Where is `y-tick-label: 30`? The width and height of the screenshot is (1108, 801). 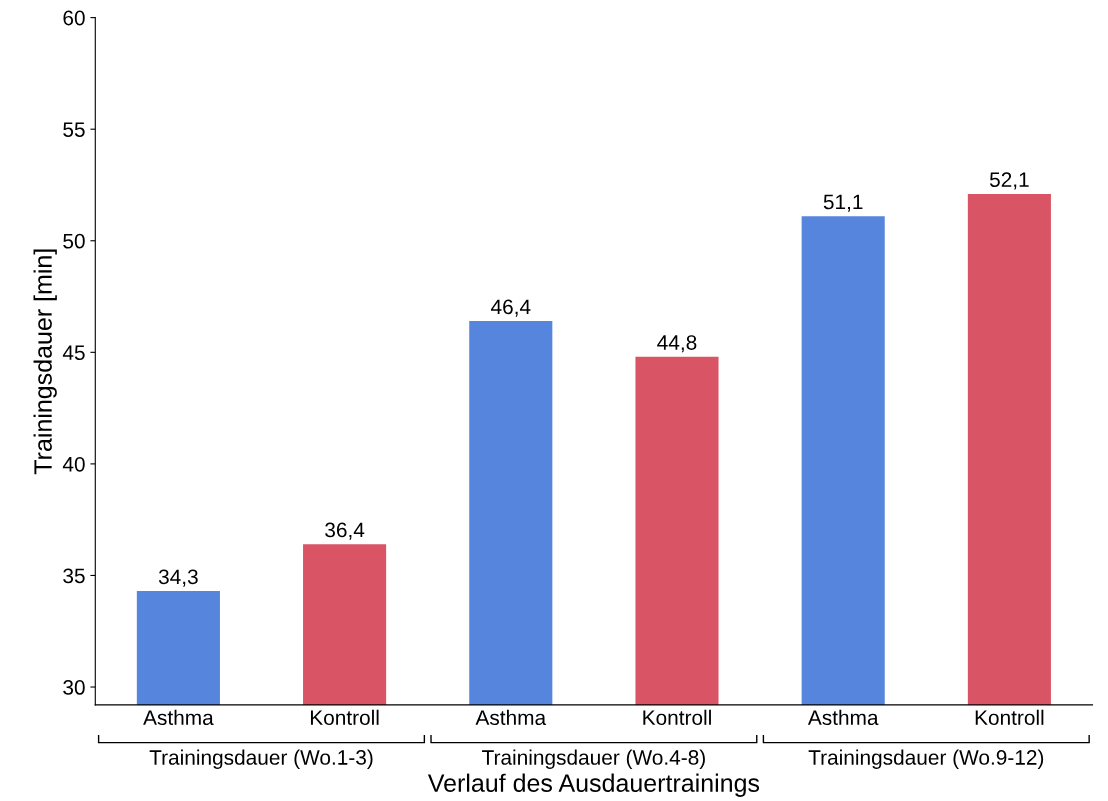
y-tick-label: 30 is located at coordinates (74, 687).